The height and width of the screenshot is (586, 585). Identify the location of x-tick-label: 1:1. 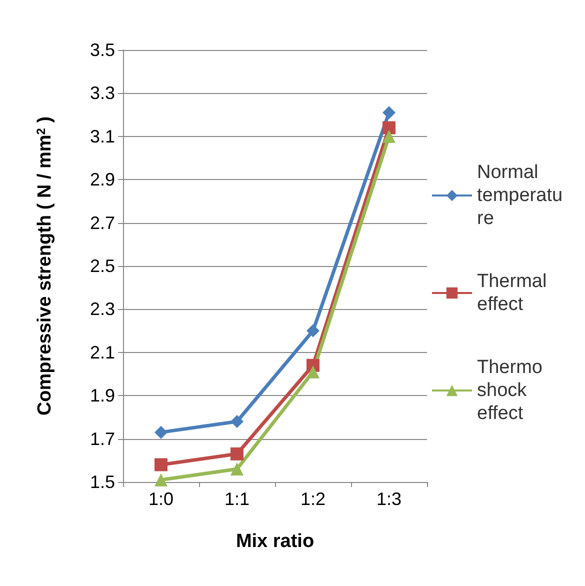
(237, 499).